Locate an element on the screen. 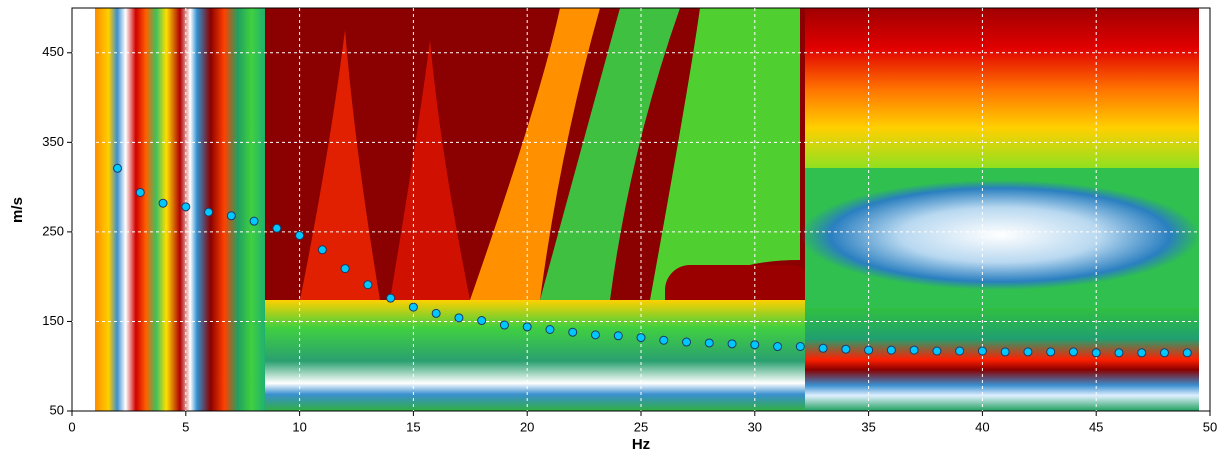 The image size is (1226, 459). x-tick-label: 30 is located at coordinates (755, 426).